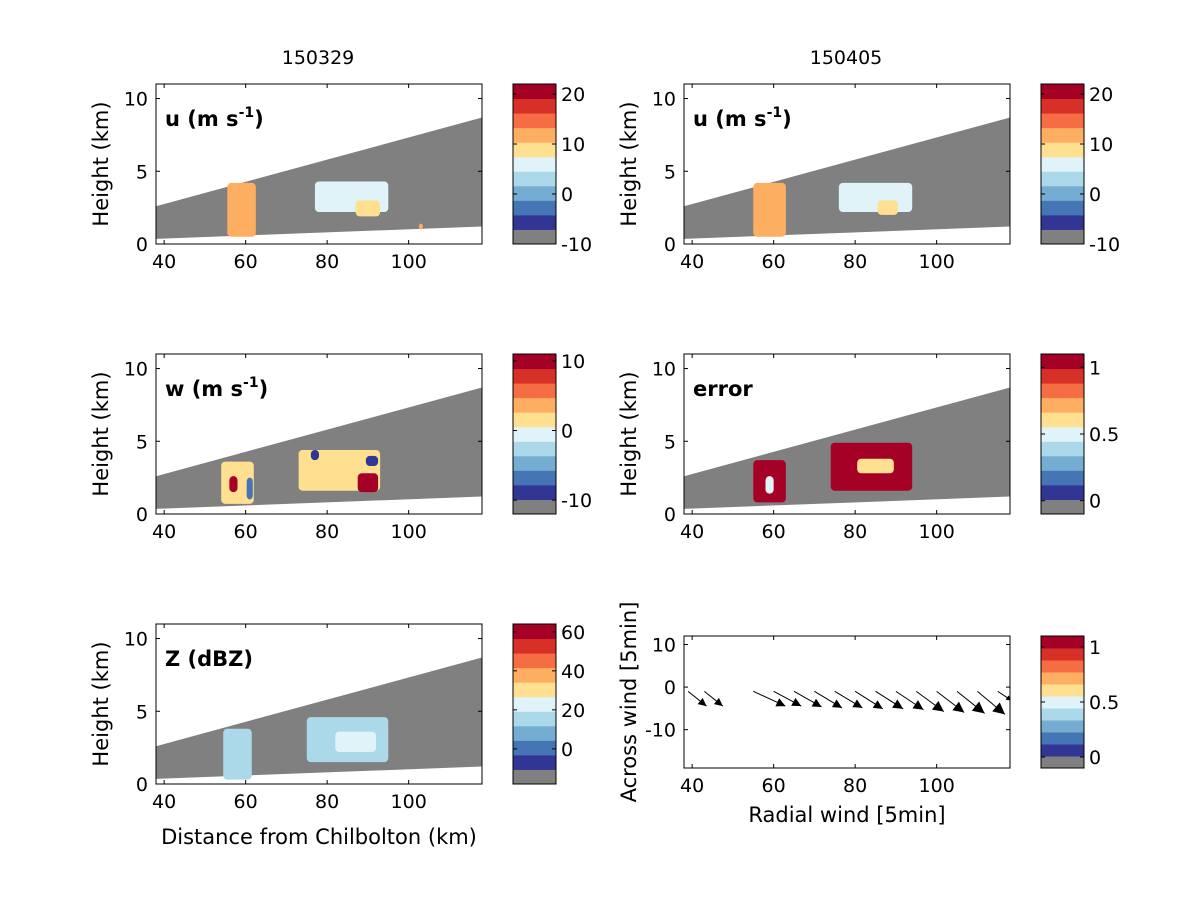 The width and height of the screenshot is (1200, 900). I want to click on plot-area, so click(847, 702).